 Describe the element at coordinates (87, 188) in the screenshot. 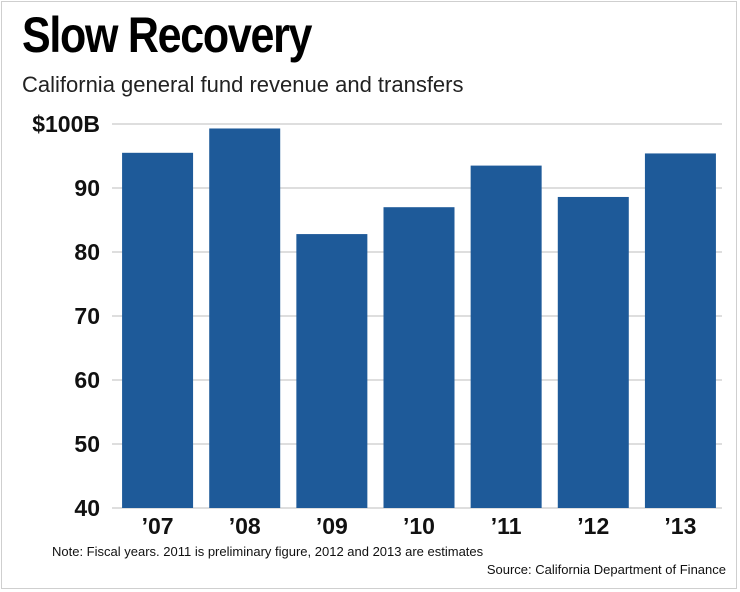

I see `y-tick-label: 90` at that location.